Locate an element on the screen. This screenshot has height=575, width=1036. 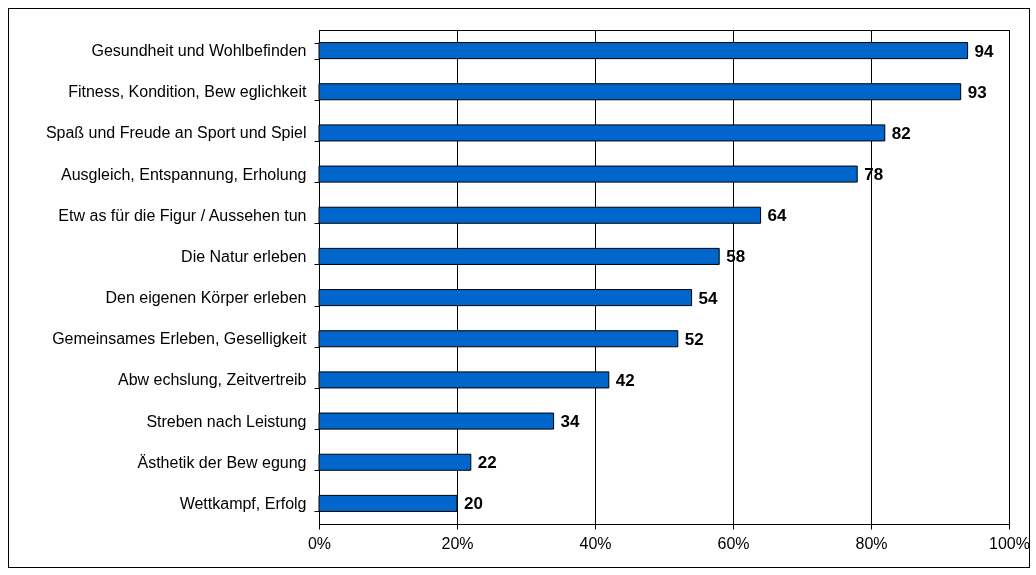
data-label: 42 is located at coordinates (625, 380).